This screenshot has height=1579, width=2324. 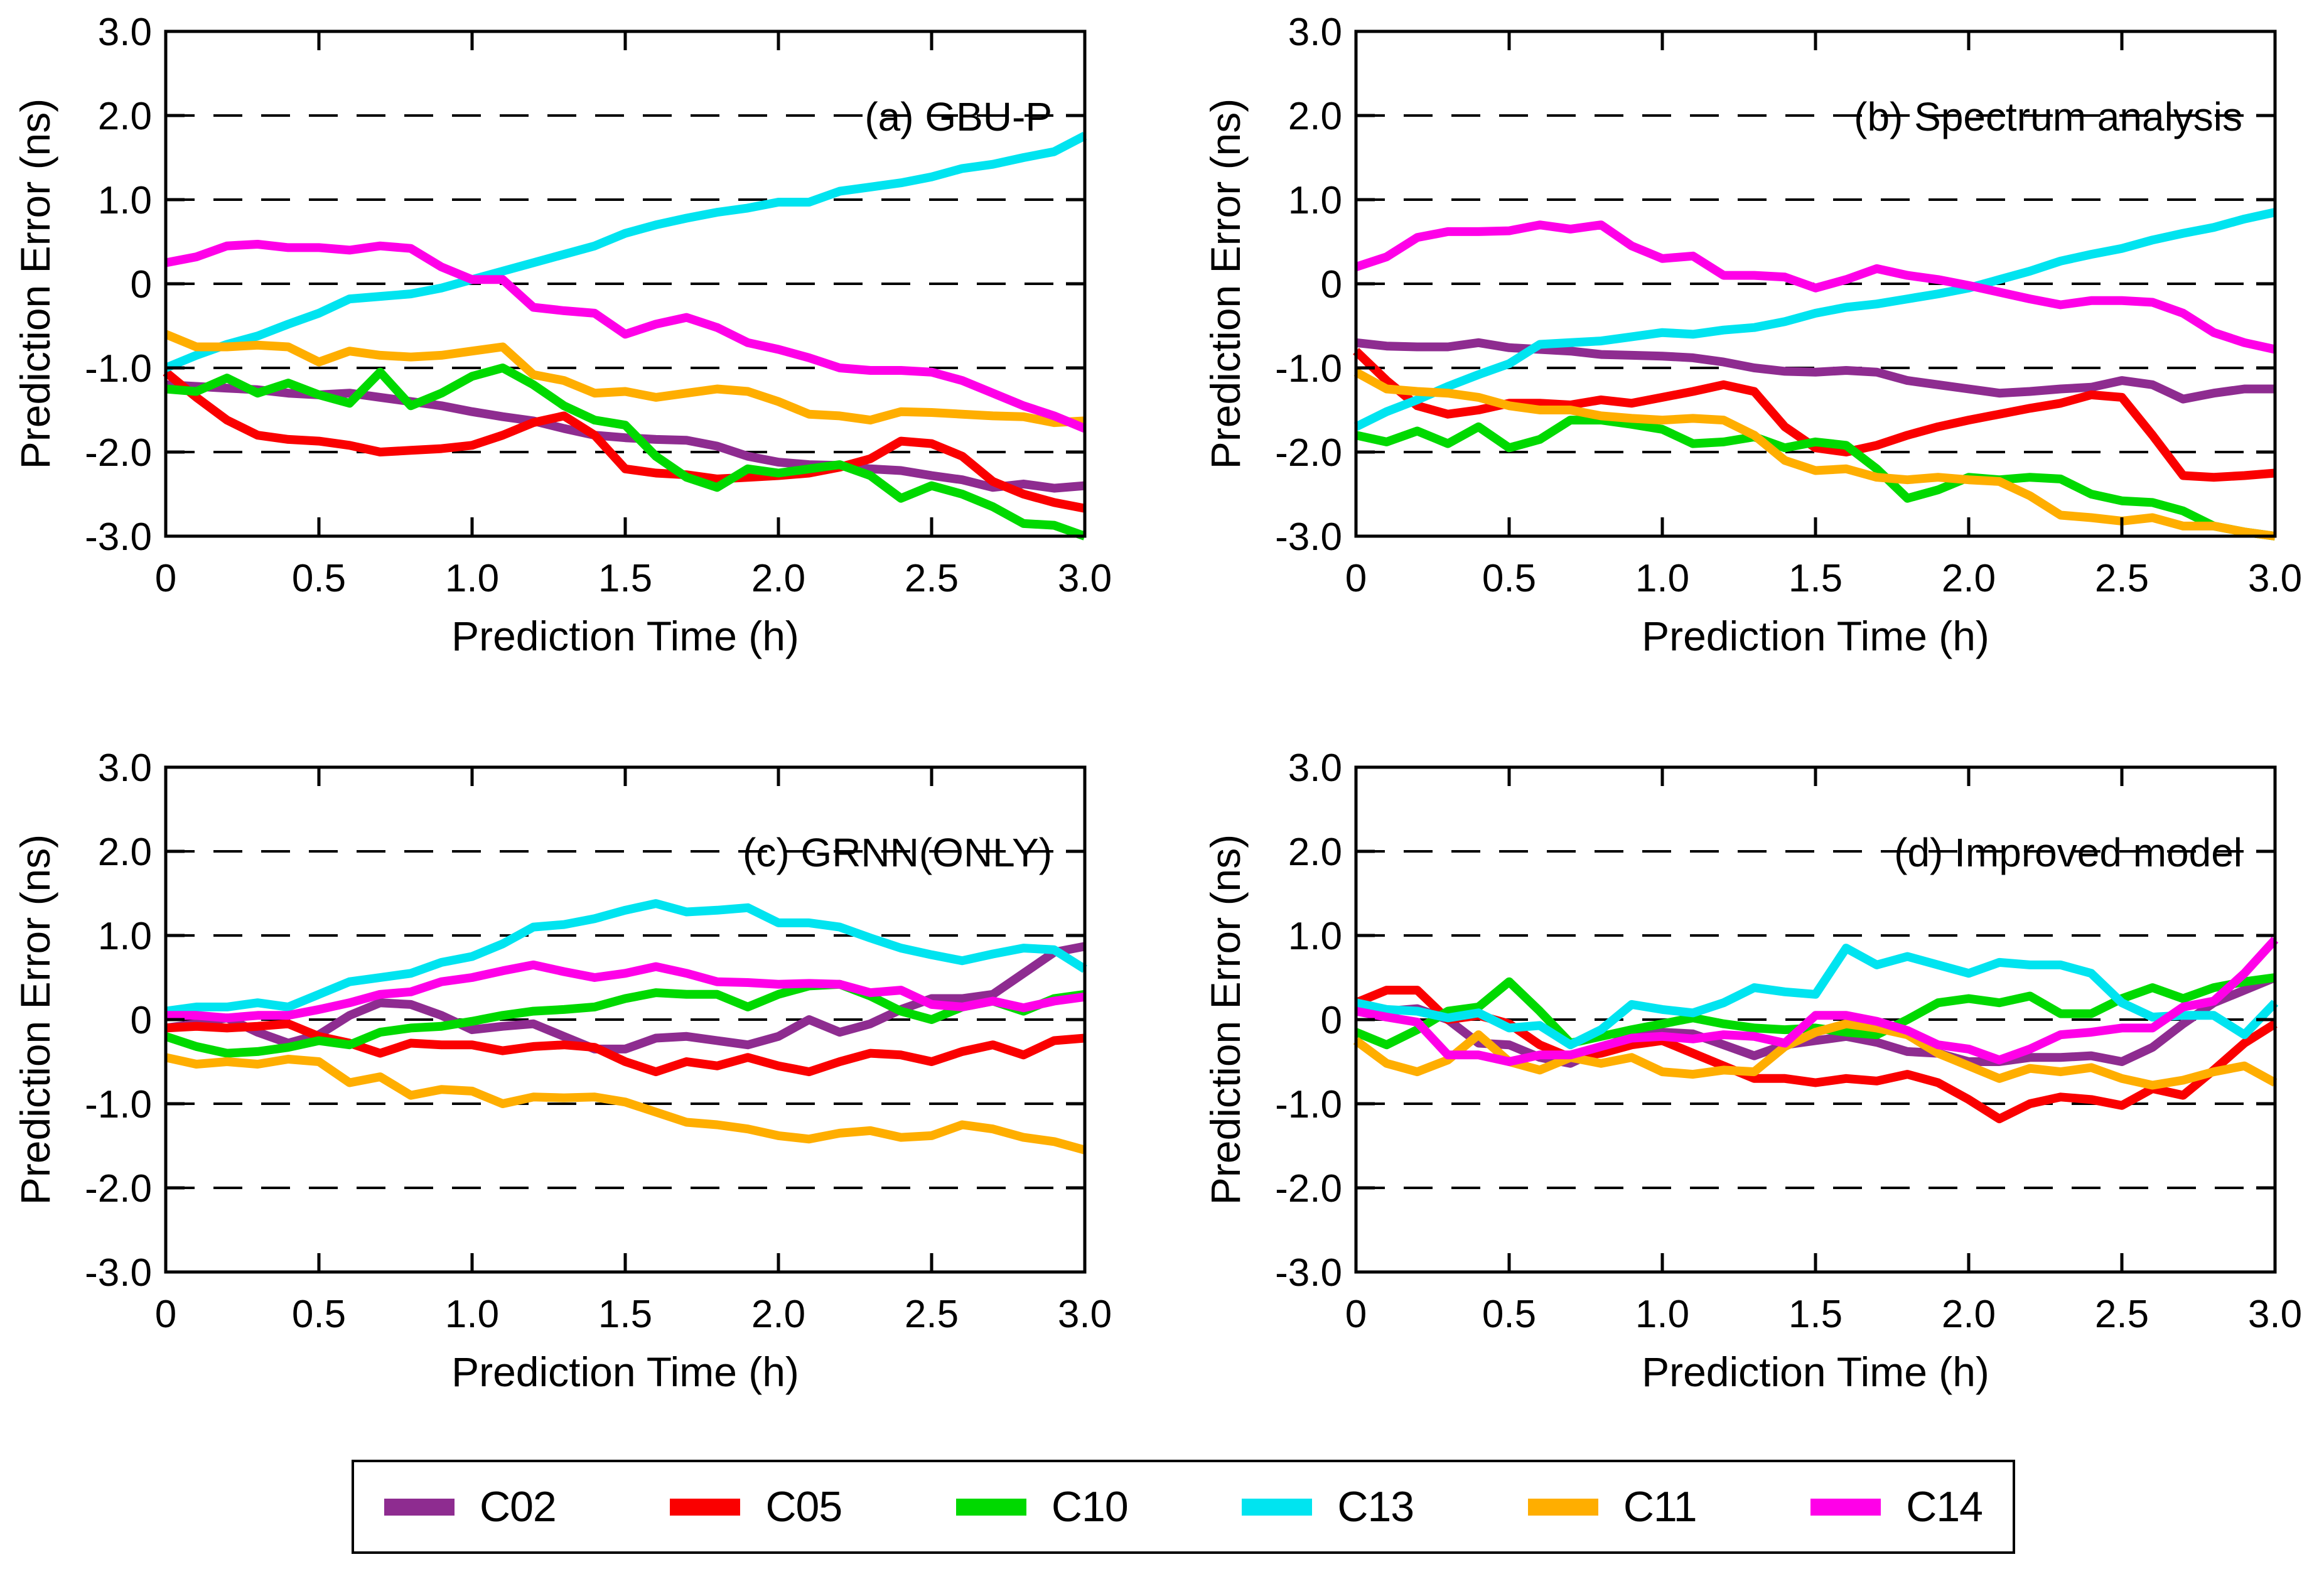 What do you see at coordinates (1845, 1507) in the screenshot?
I see `legend-swatch-c14` at bounding box center [1845, 1507].